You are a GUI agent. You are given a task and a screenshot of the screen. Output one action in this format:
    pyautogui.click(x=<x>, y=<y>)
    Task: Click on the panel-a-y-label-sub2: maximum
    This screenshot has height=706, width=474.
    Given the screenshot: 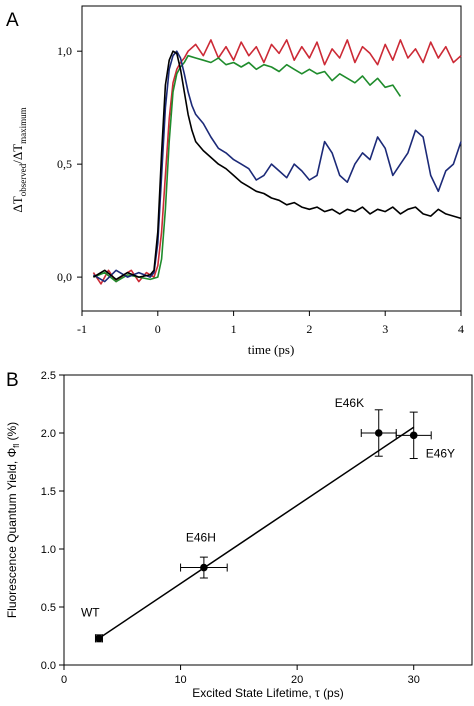 What is the action you would take?
    pyautogui.click(x=23, y=125)
    